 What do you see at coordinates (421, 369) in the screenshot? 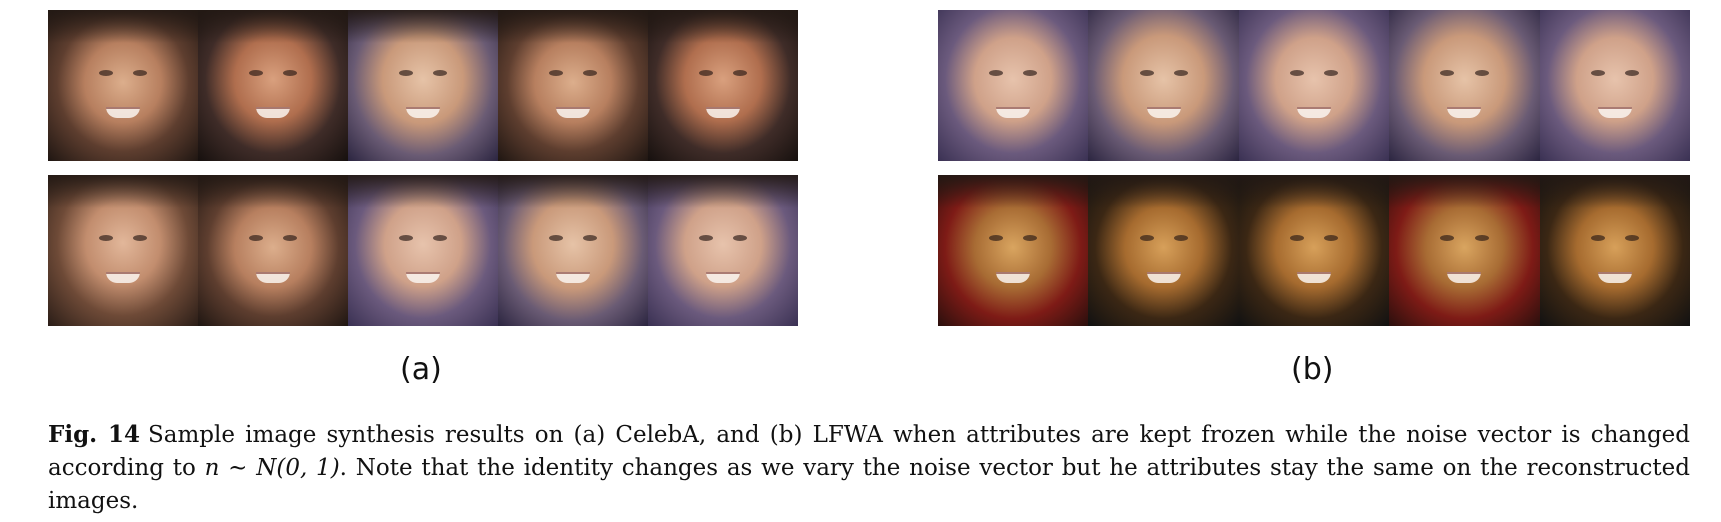
I see `subfigure-label-a: (a)` at bounding box center [421, 369].